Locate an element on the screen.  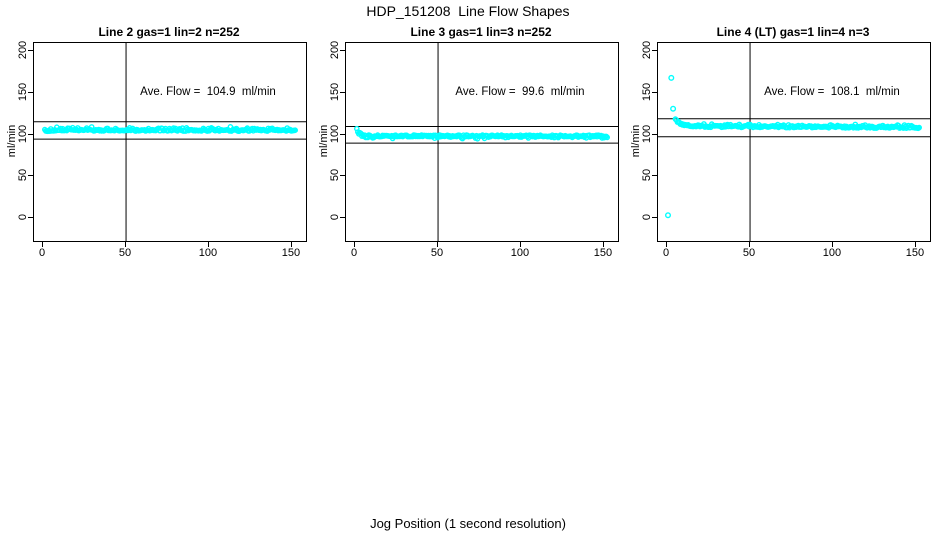
subplot-title: Line 3 gas=1 lin=3 n=252 is located at coordinates (481, 32).